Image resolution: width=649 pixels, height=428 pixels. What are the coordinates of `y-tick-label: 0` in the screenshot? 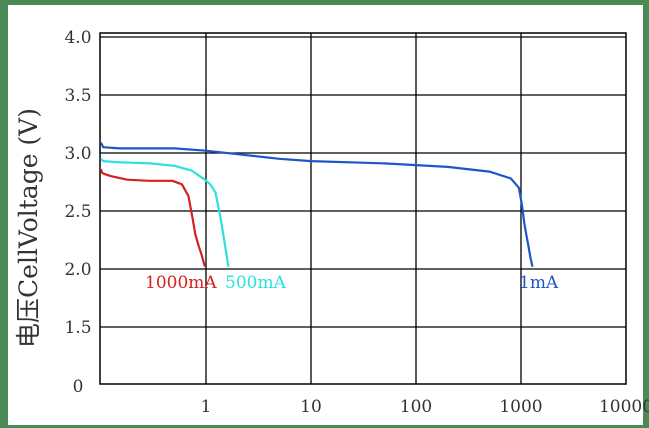 It's located at (78, 387).